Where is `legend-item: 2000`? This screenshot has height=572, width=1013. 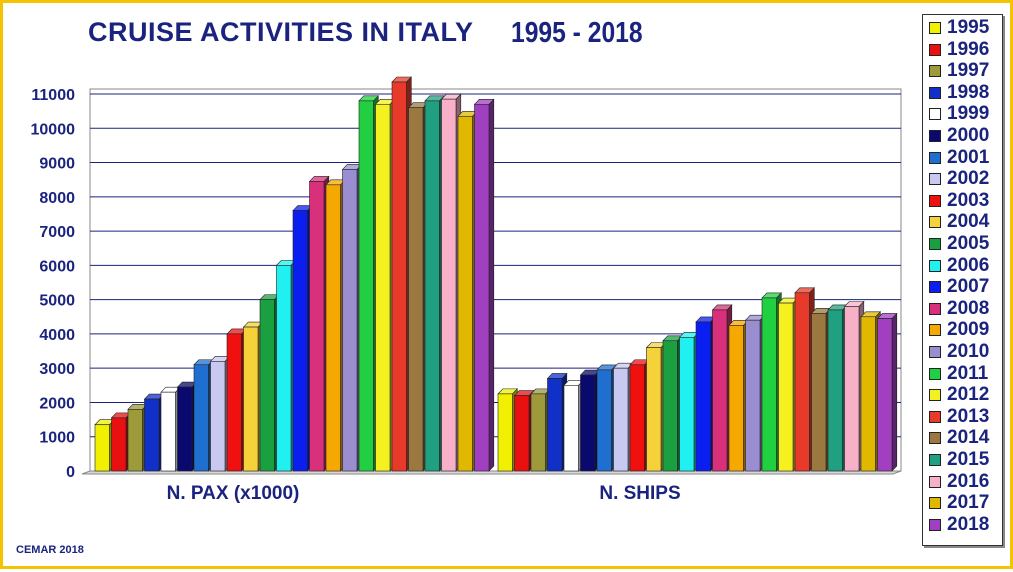
legend-item: 2000 is located at coordinates (959, 136).